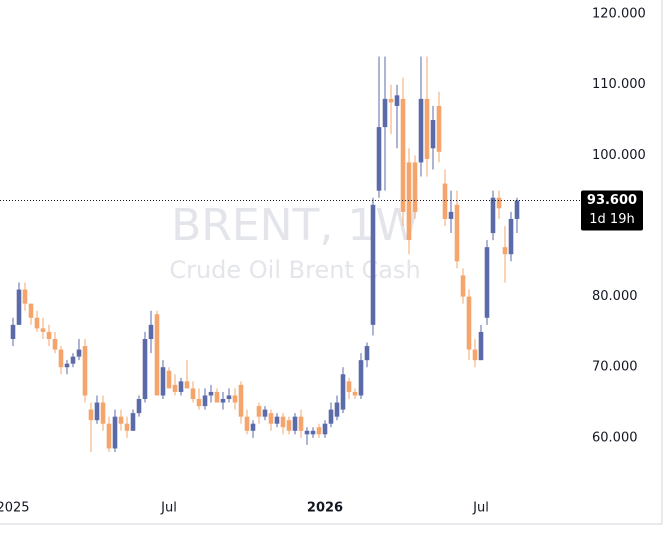 The height and width of the screenshot is (541, 670). What do you see at coordinates (612, 200) in the screenshot?
I see `last-price-label: 93.600` at bounding box center [612, 200].